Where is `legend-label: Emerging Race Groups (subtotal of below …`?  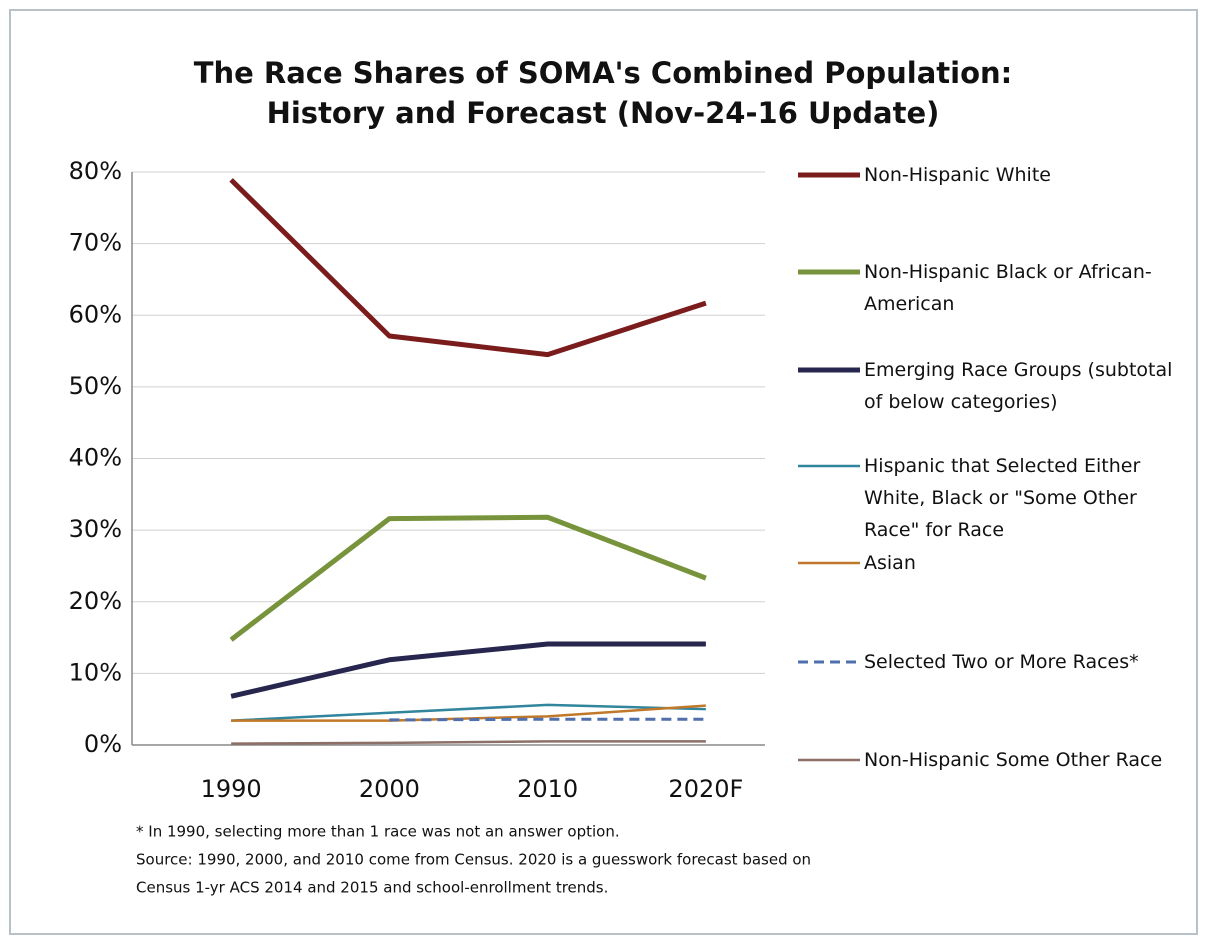
legend-label: Emerging Race Groups (subtotal of below … is located at coordinates (1018, 386).